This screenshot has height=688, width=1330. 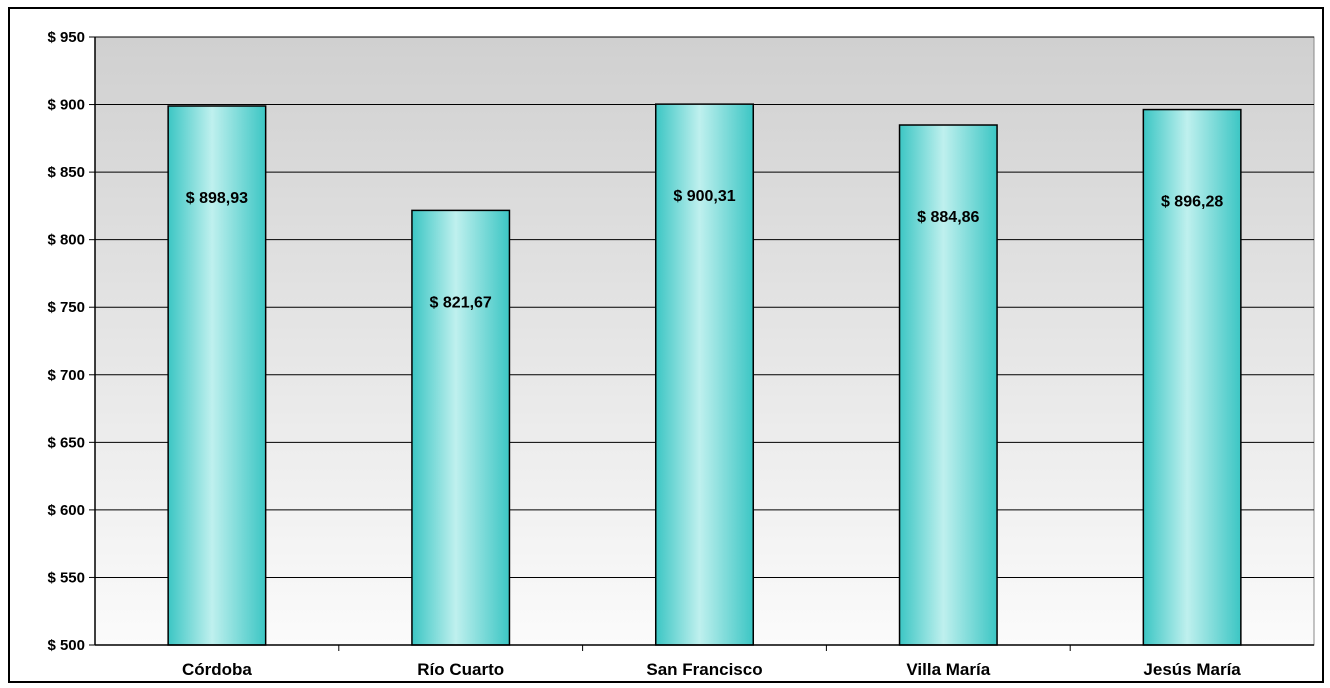 I want to click on x-tick-label: Villa María, so click(x=948, y=669).